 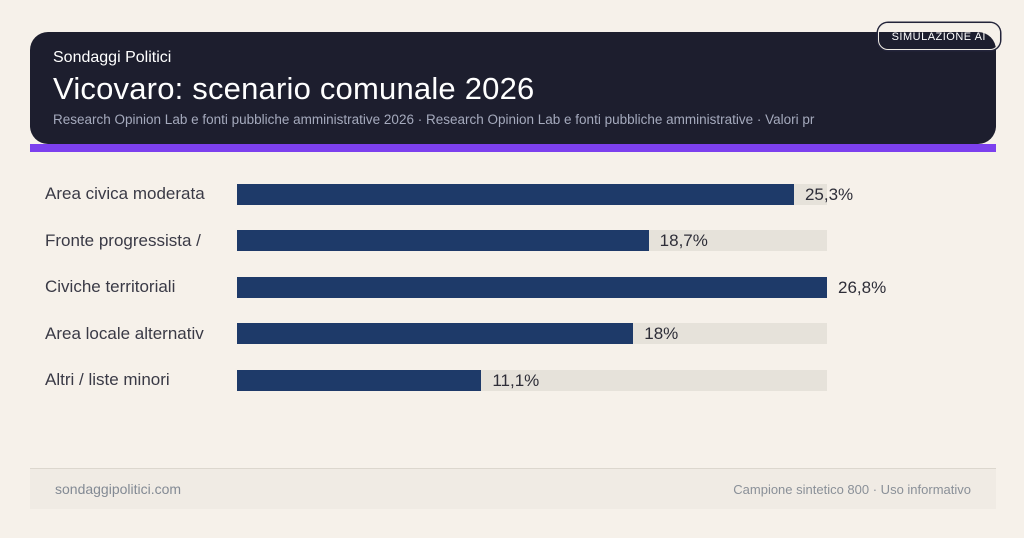 What do you see at coordinates (829, 194) in the screenshot?
I see `value-label: 25,3%` at bounding box center [829, 194].